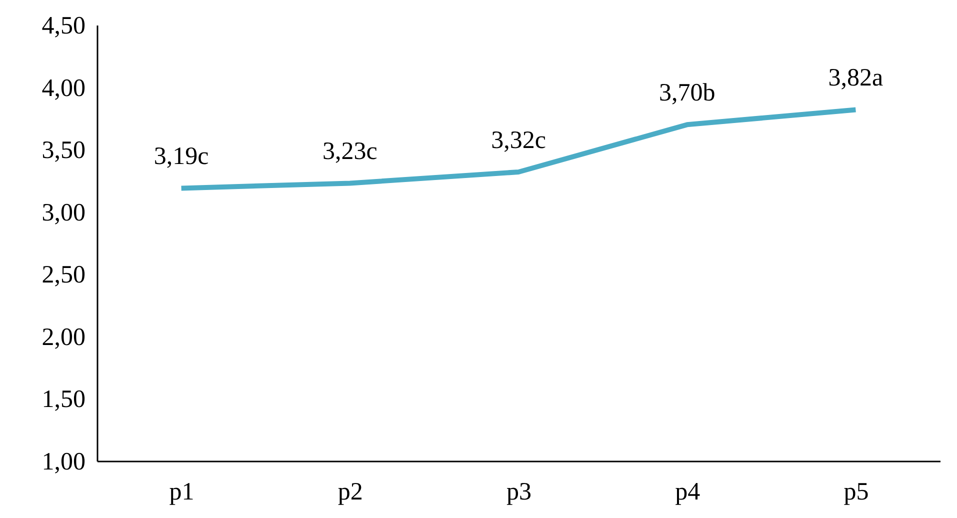 This screenshot has width=957, height=518. What do you see at coordinates (519, 492) in the screenshot?
I see `x-tick-label: p3` at bounding box center [519, 492].